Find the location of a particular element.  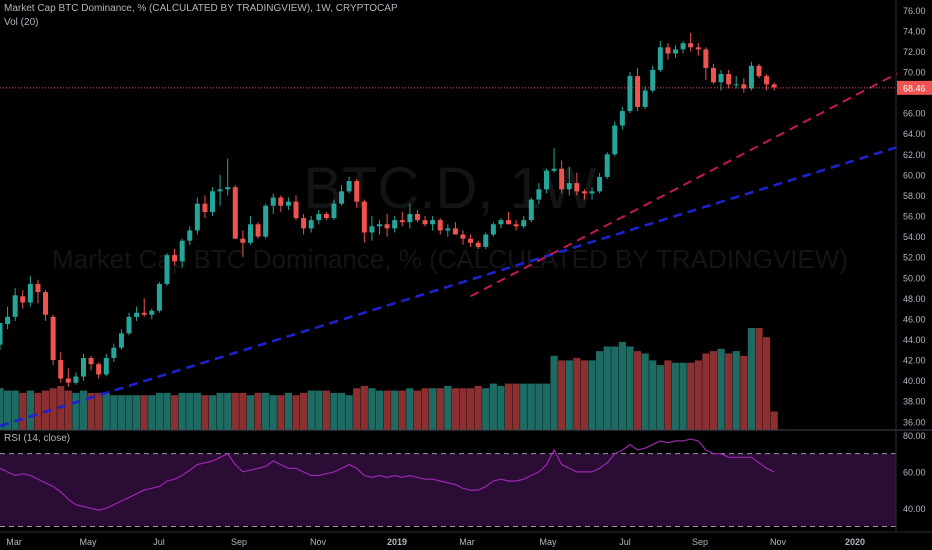

price-tick-label: 36.00 is located at coordinates (914, 422).